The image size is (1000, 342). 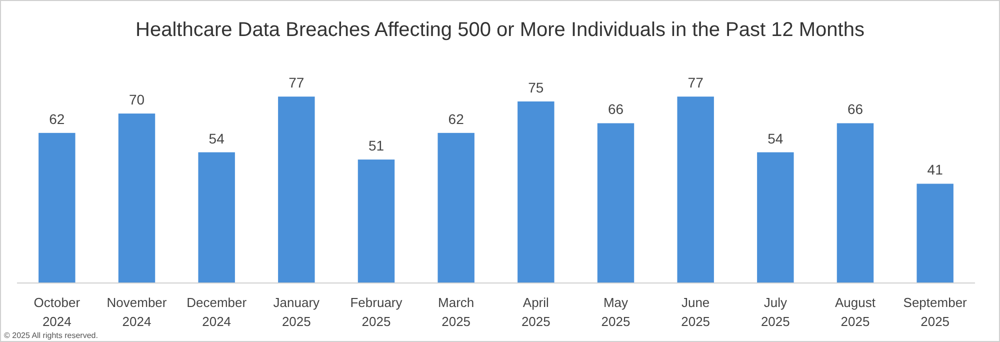 What do you see at coordinates (137, 312) in the screenshot?
I see `x-tick-label: November 2024` at bounding box center [137, 312].